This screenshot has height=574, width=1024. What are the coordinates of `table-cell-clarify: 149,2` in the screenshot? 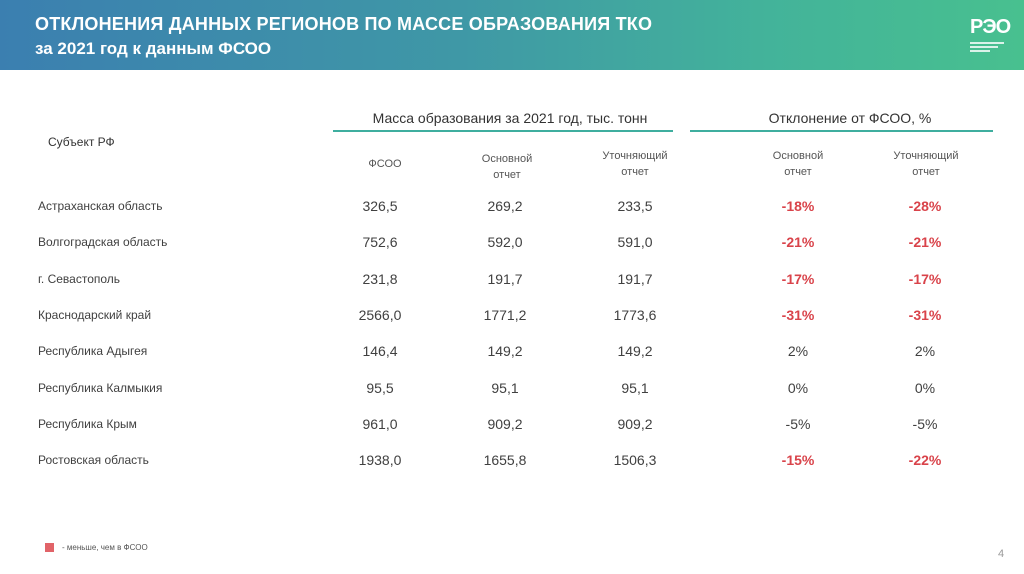 It's located at (635, 351).